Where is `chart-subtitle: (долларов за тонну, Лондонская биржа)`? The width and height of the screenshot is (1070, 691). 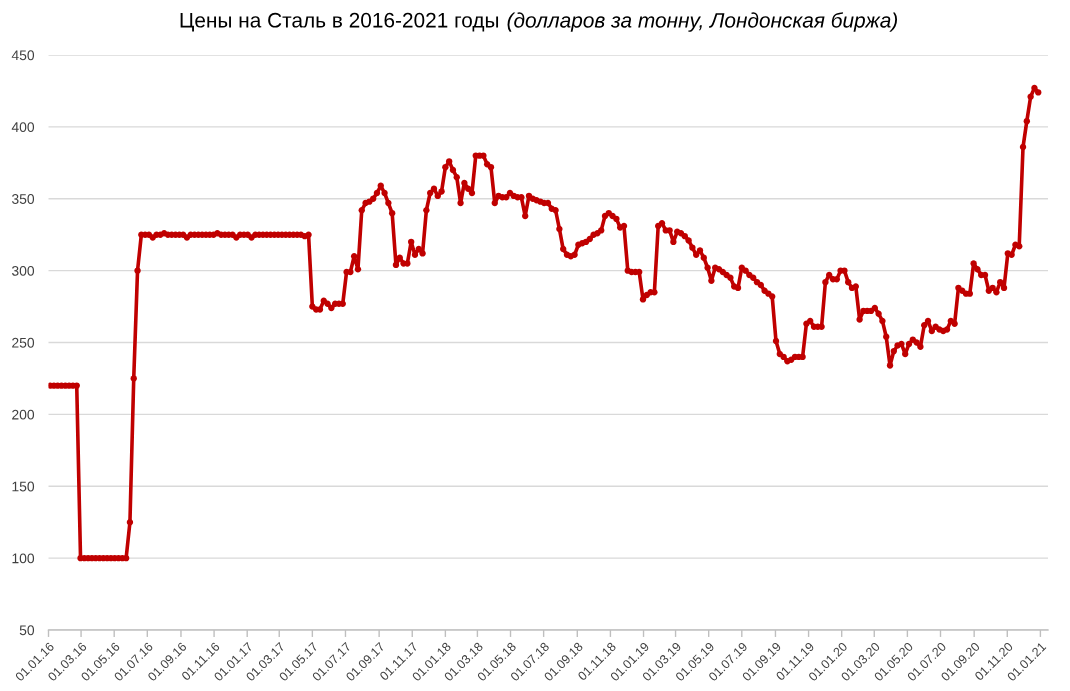 chart-subtitle: (долларов за тонну, Лондонская биржа) is located at coordinates (702, 22).